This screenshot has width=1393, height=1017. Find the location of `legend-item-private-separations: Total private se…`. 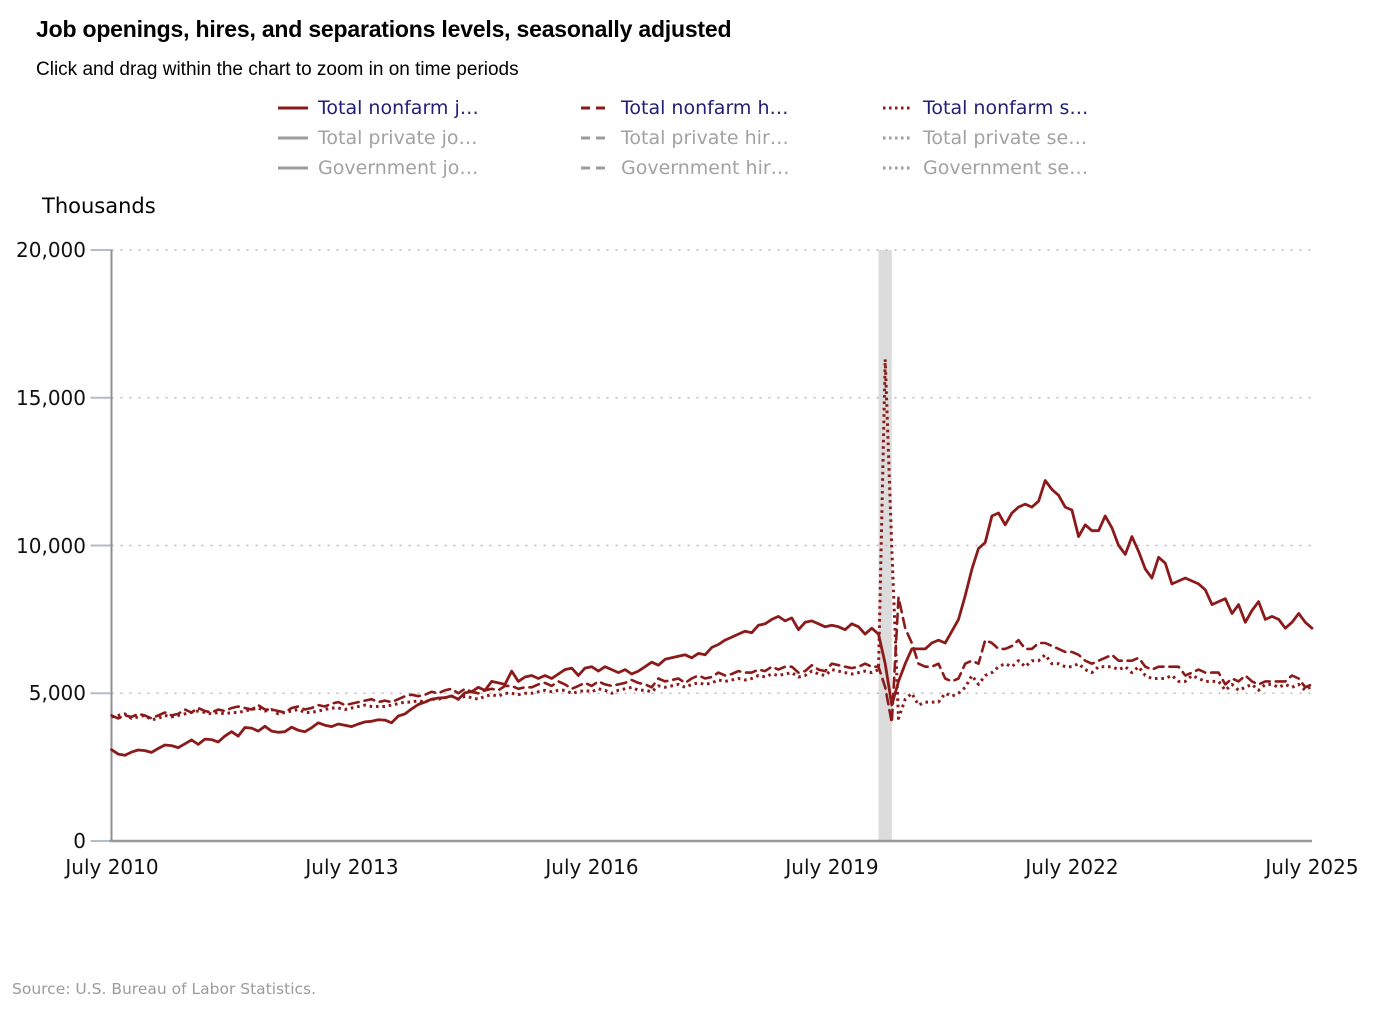

legend-item-private-separations: Total private se… is located at coordinates (1012, 138).